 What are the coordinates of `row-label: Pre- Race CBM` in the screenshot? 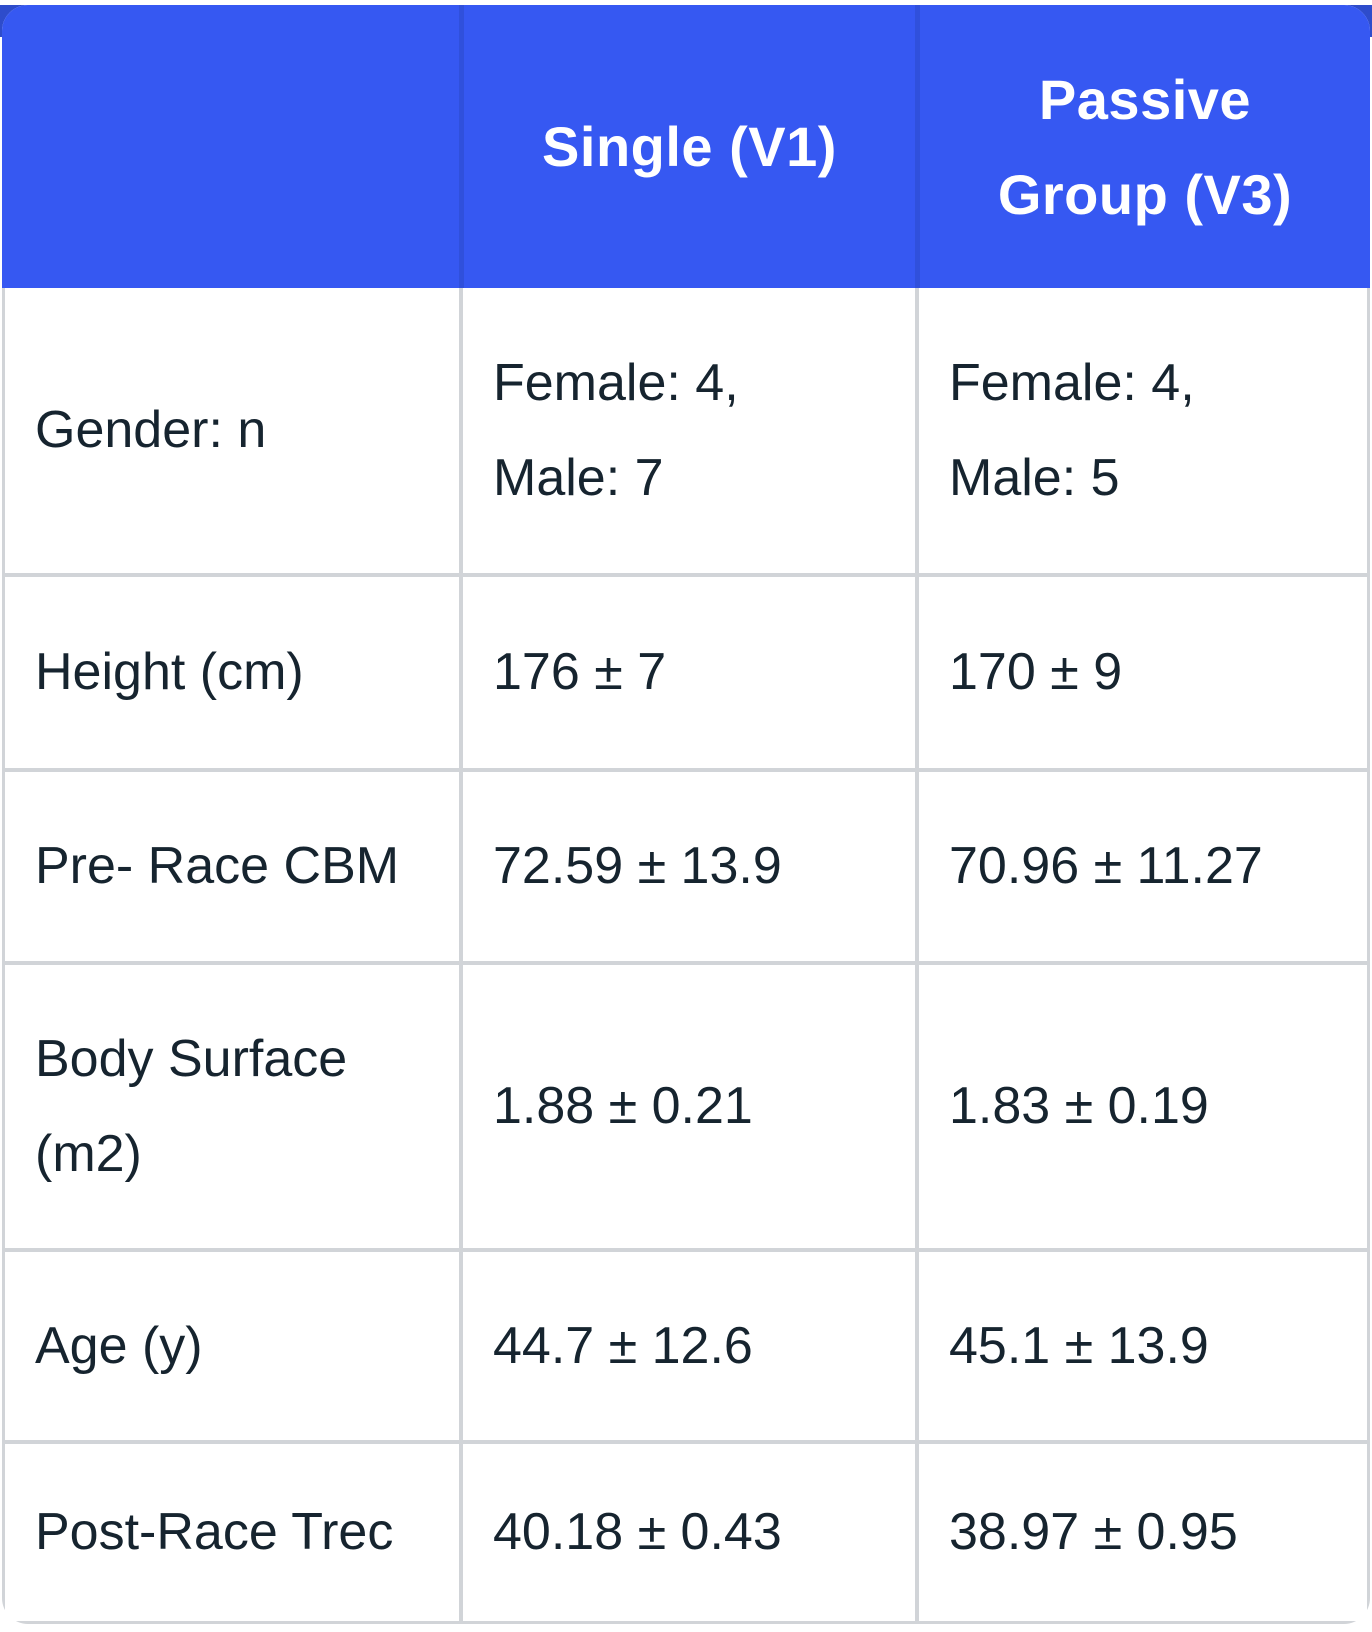 It's located at (217, 866).